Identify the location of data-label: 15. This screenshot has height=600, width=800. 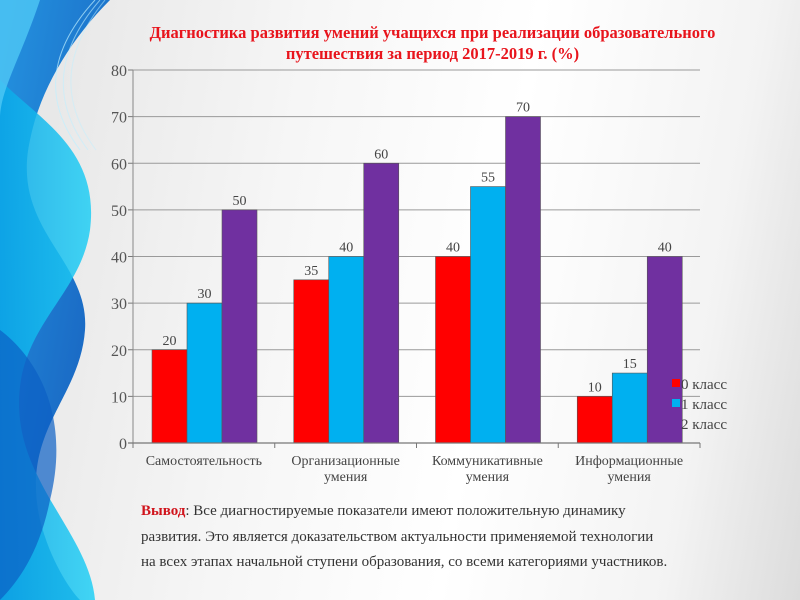
(630, 364).